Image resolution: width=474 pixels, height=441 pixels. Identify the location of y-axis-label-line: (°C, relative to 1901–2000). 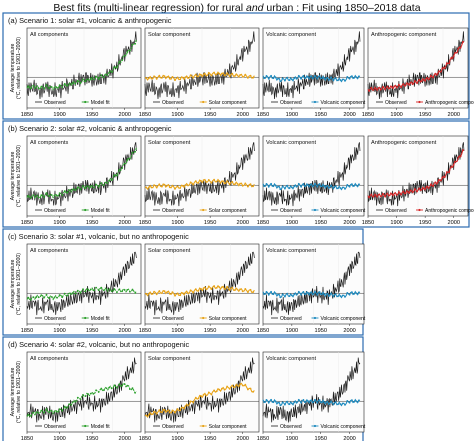
(19, 176).